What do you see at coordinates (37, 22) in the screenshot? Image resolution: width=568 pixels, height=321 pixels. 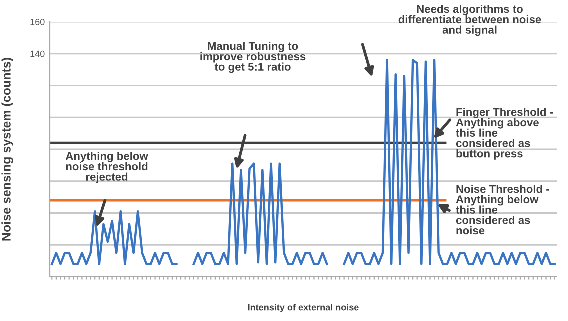 I see `y-tick-label: 160` at bounding box center [37, 22].